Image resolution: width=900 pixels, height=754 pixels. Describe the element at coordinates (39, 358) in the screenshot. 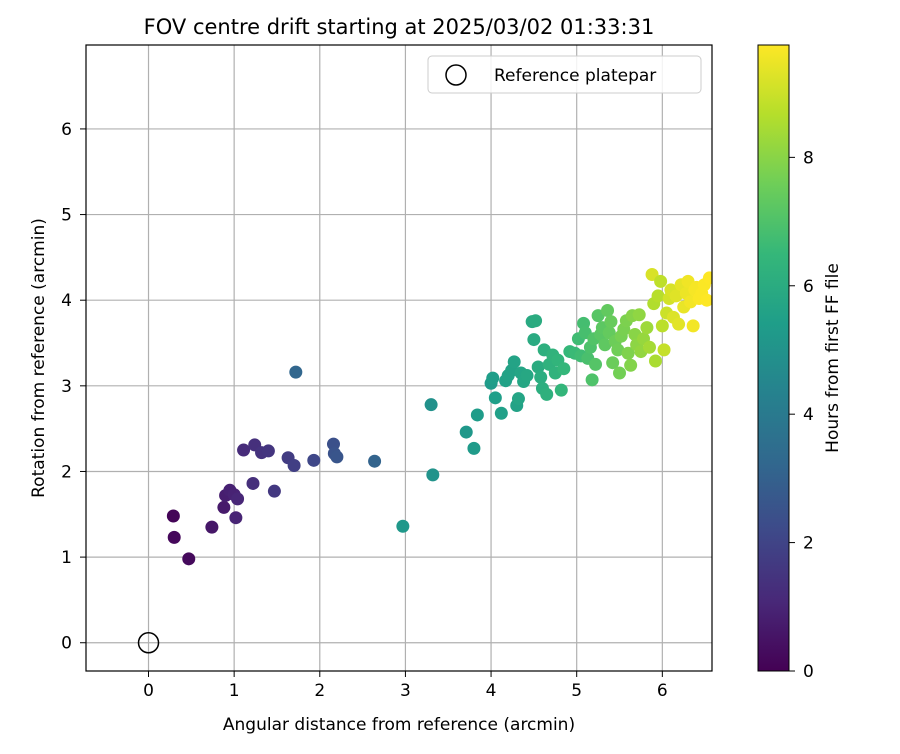

I see `y-axis-label: Rotation from reference (arcmin)` at that location.